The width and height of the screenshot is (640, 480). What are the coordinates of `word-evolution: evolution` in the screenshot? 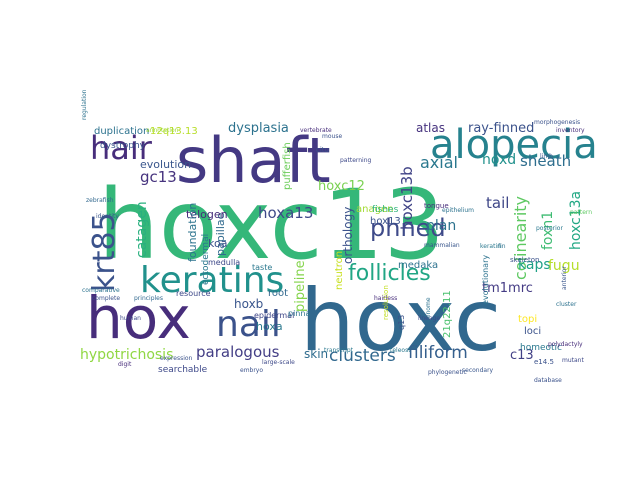 It's located at (165, 164).